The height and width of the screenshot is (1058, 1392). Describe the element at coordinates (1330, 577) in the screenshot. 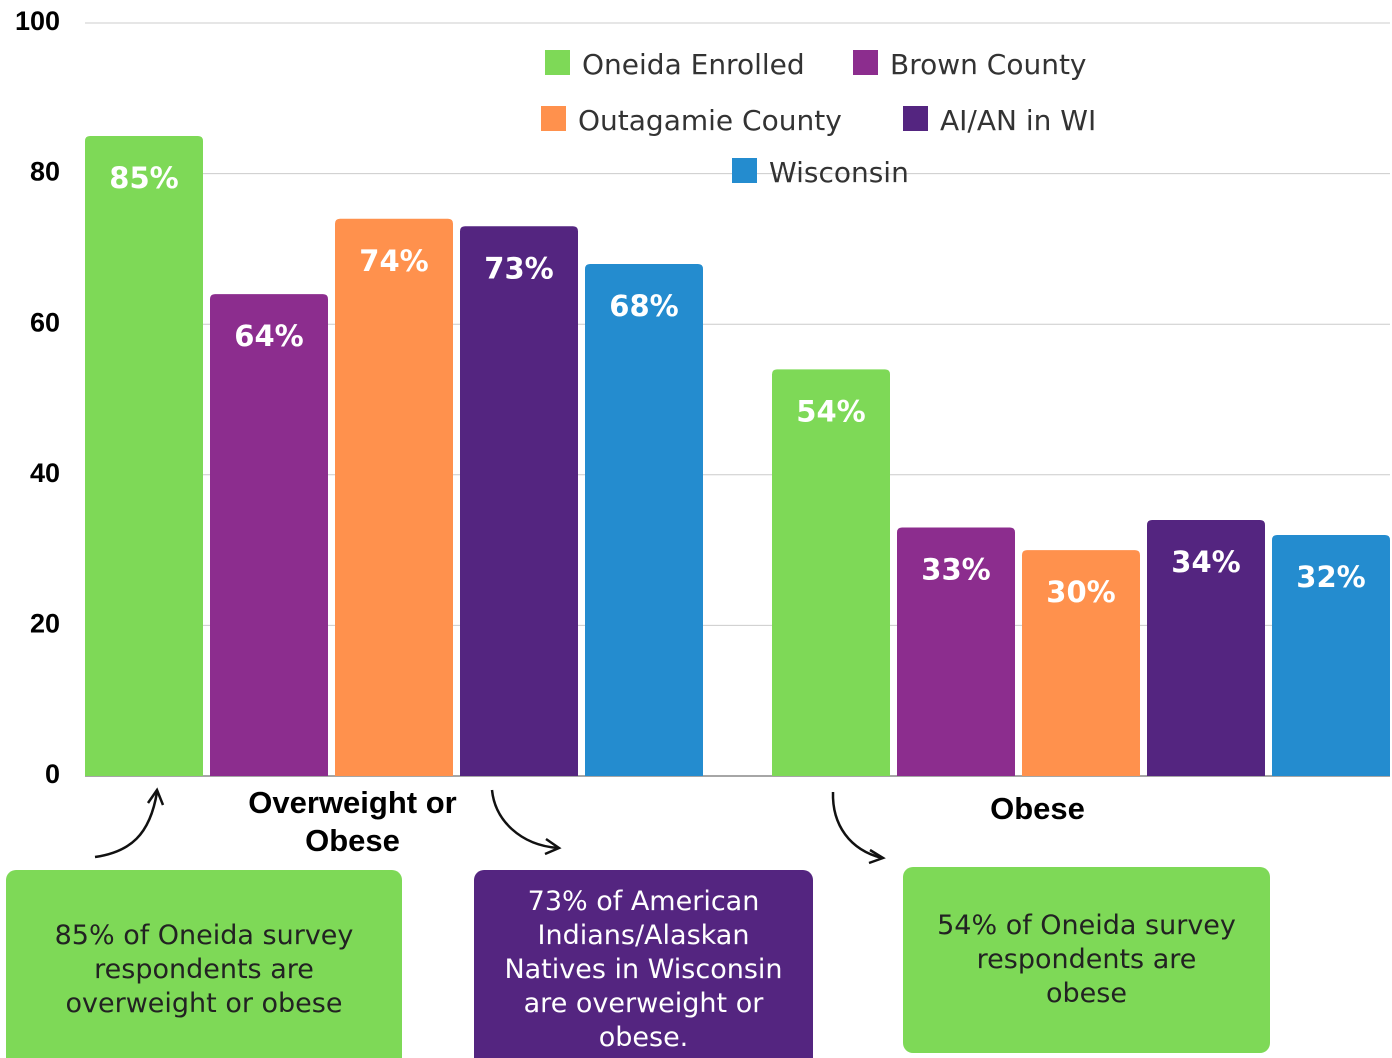

I see `value-label: 32%` at that location.